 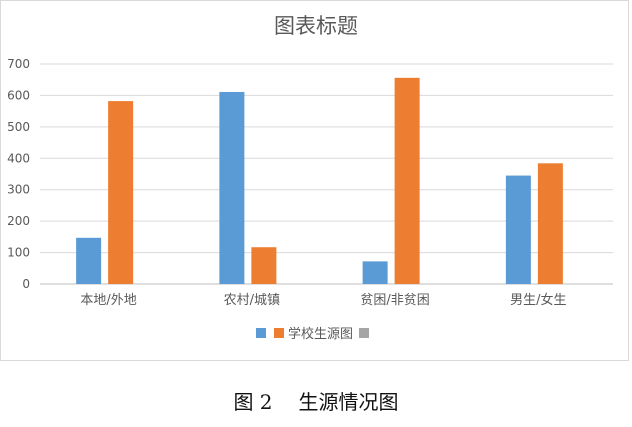 I want to click on x-category-label: 男生/女生, so click(x=538, y=300).